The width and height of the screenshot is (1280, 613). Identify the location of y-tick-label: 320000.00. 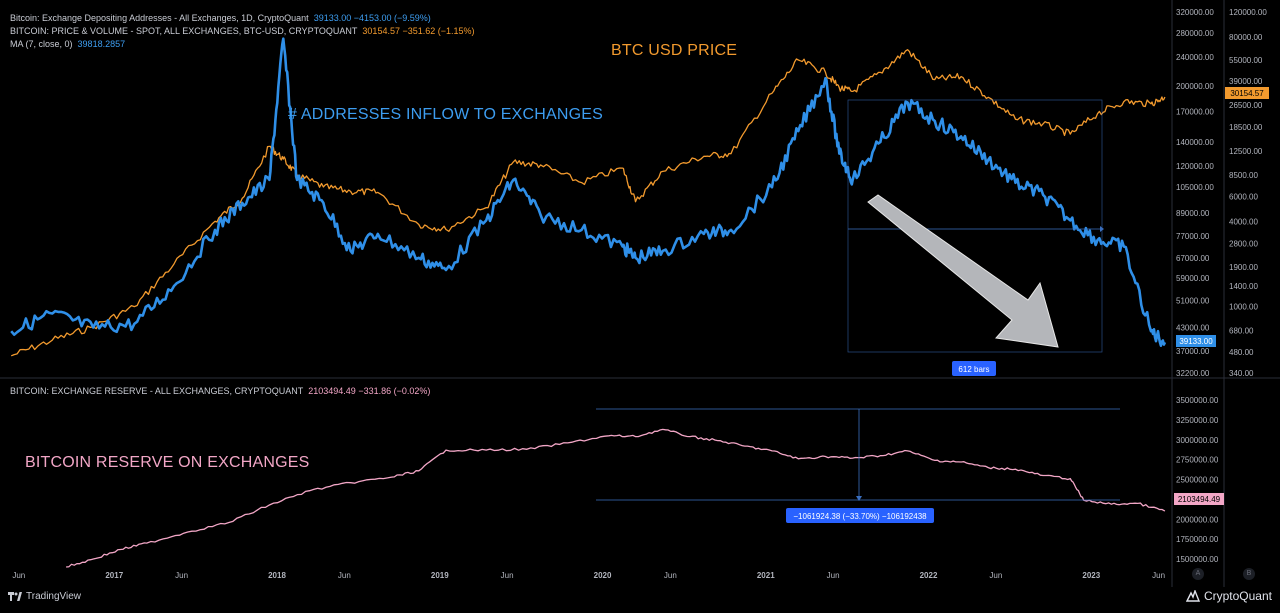
(1195, 12).